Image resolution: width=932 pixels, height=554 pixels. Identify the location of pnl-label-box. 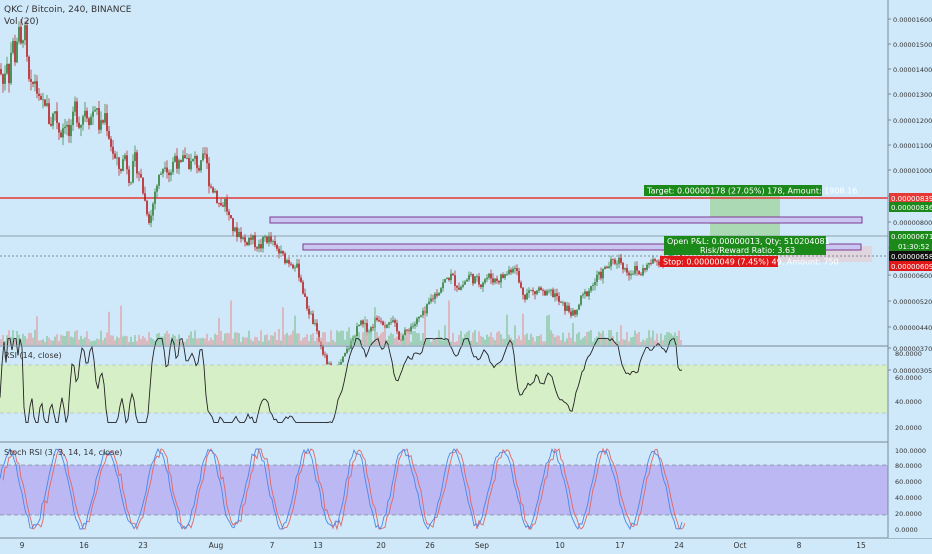
(745, 245).